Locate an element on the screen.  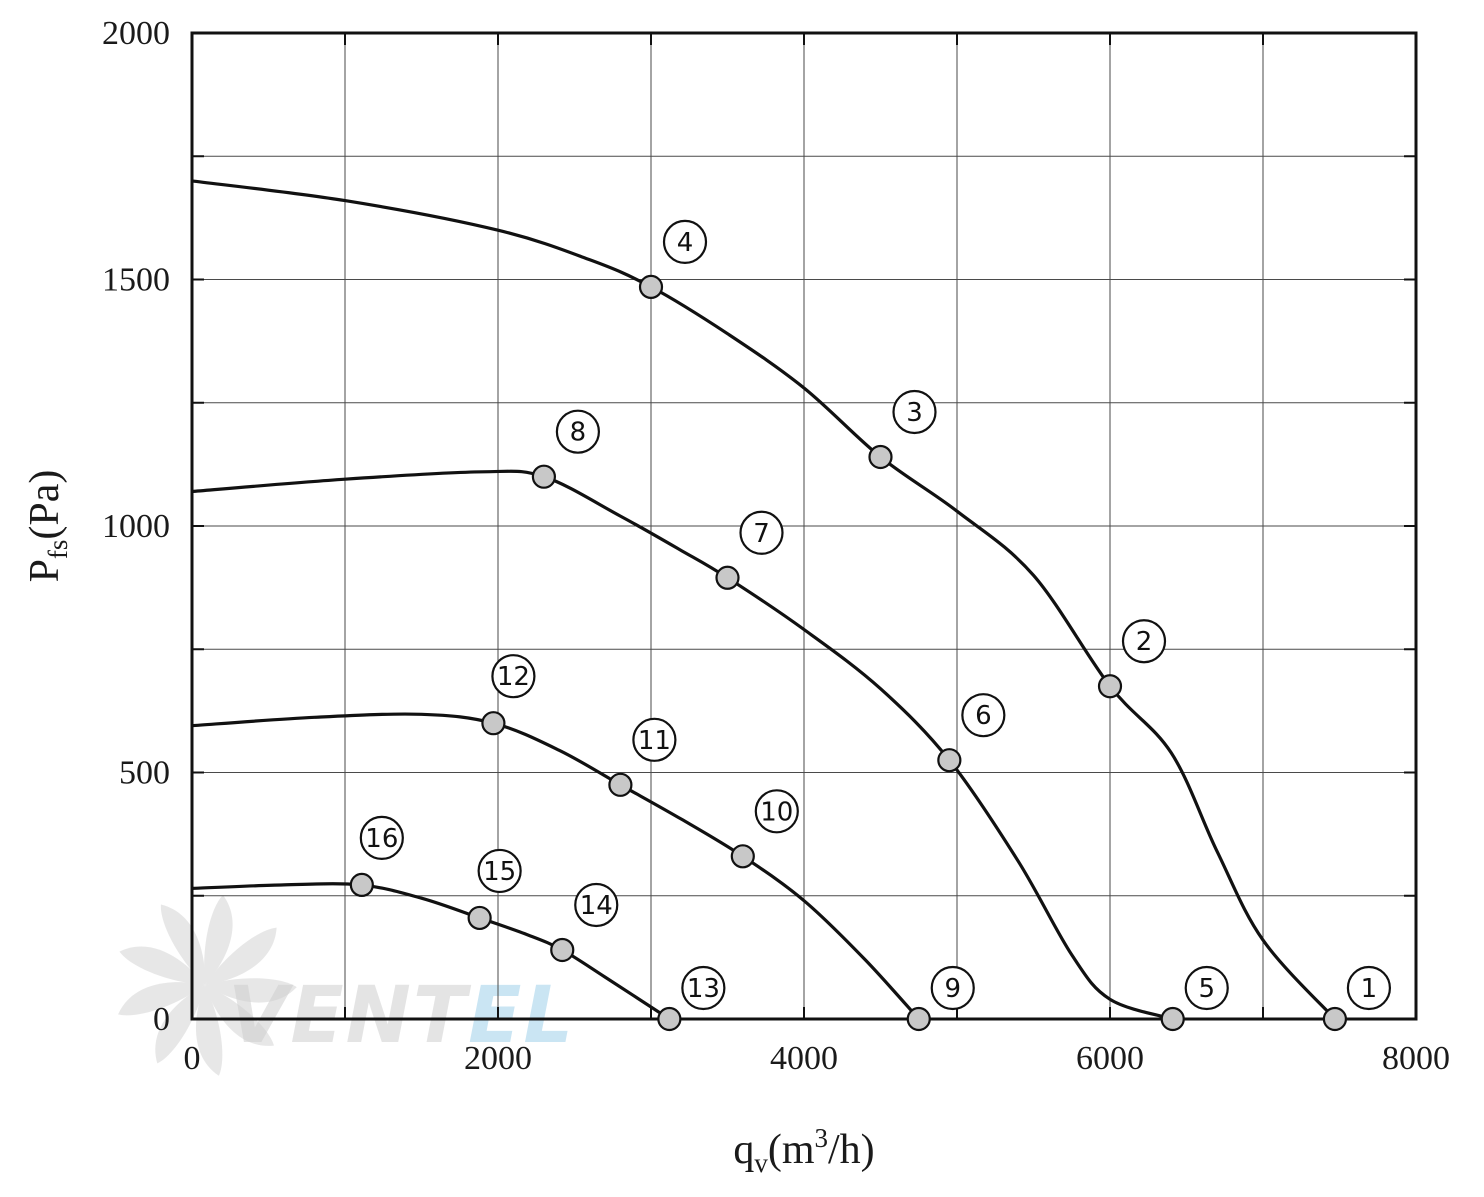
point-number-label: 16 is located at coordinates (381, 839).